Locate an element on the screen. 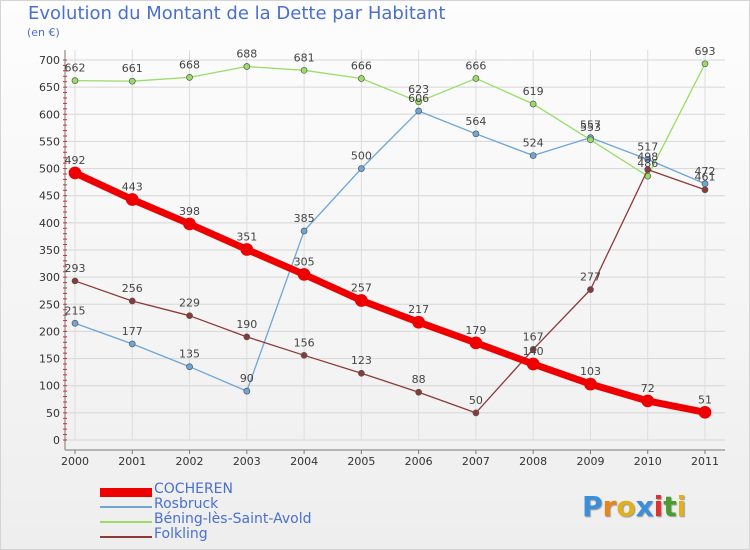  data-label: 553 is located at coordinates (590, 127).